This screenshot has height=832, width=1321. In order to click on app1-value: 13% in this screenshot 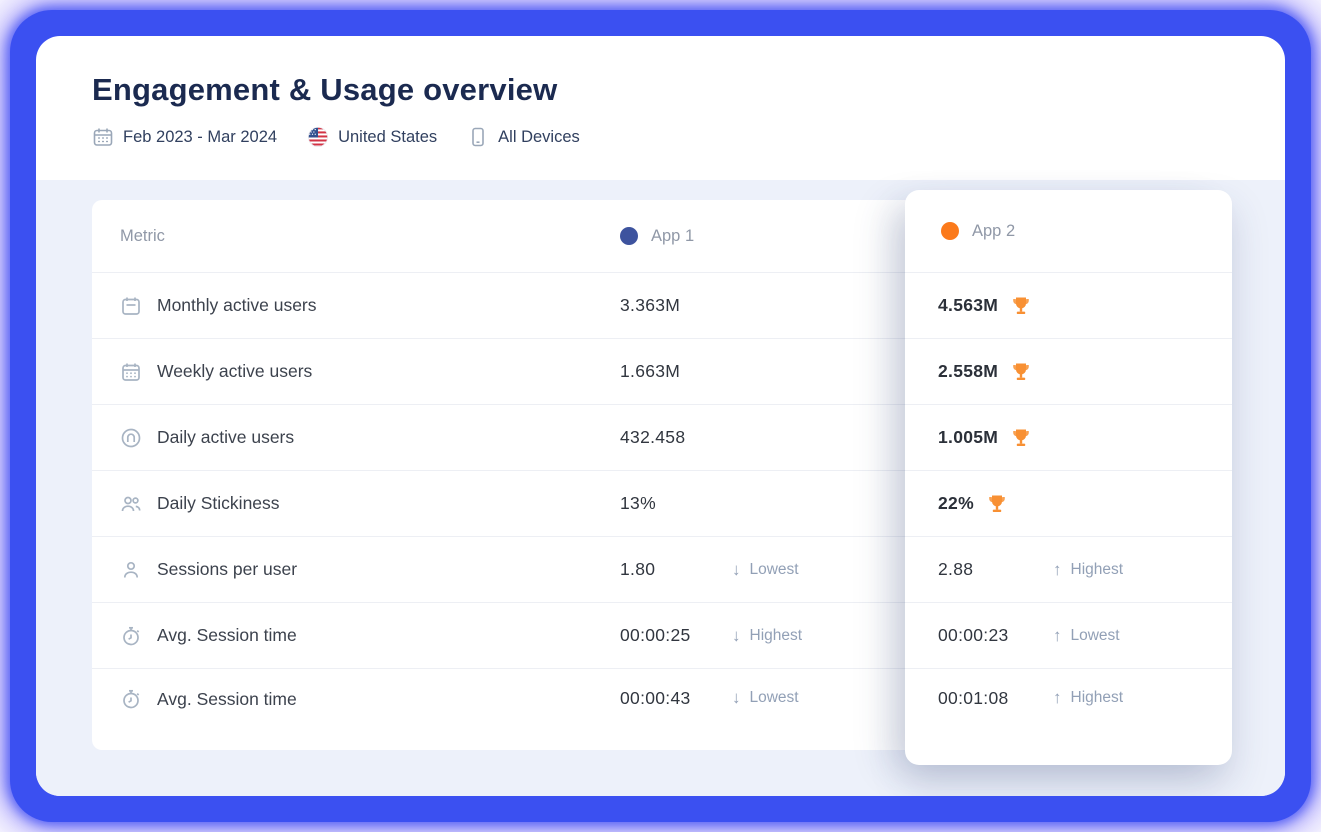, I will do `click(638, 503)`.